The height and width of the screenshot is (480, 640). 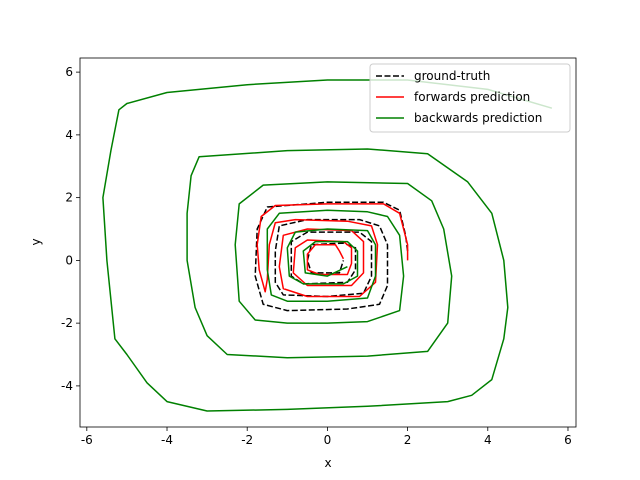 What do you see at coordinates (36, 241) in the screenshot?
I see `y-axis-label: y` at bounding box center [36, 241].